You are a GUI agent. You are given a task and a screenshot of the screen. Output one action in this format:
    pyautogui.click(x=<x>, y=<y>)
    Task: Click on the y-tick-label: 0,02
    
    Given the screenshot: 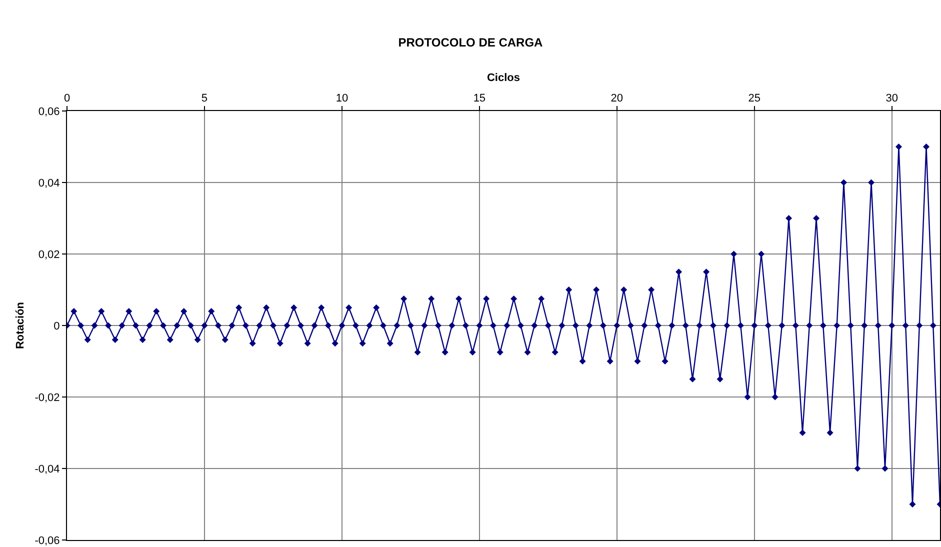 What is the action you would take?
    pyautogui.click(x=49, y=254)
    